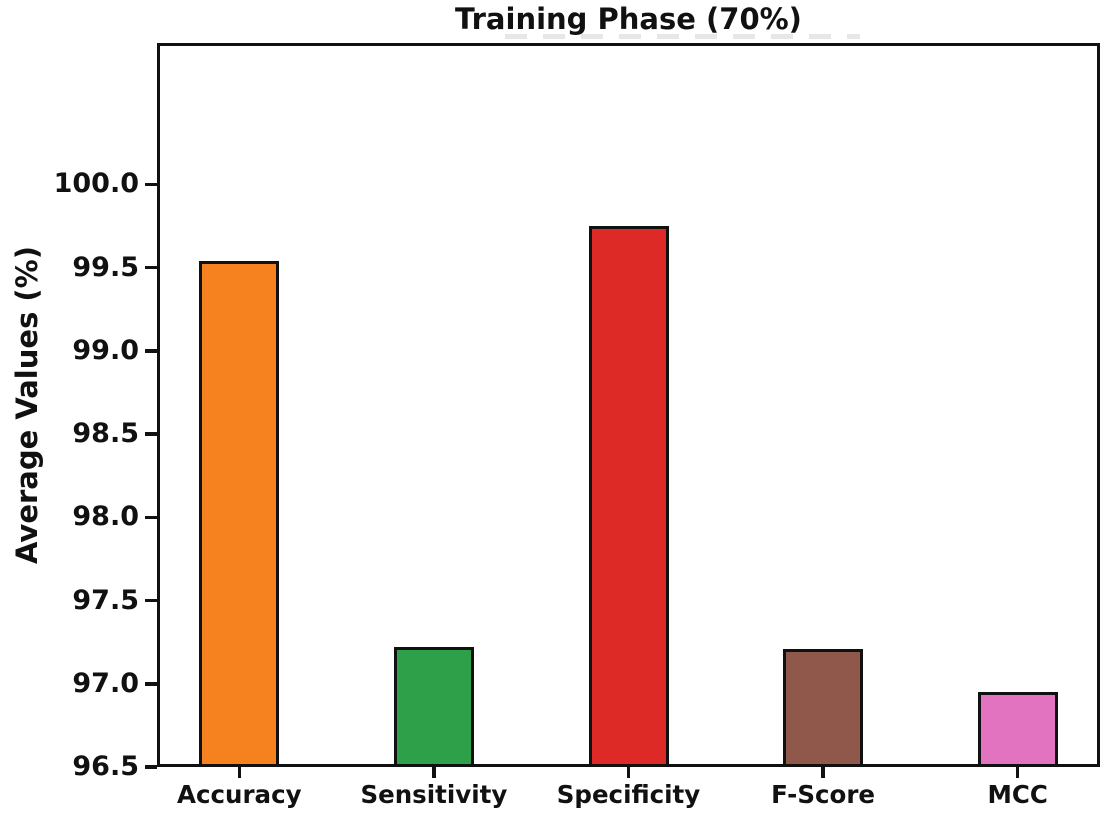  Describe the element at coordinates (105, 766) in the screenshot. I see `y-tick-label: 96.5` at that location.